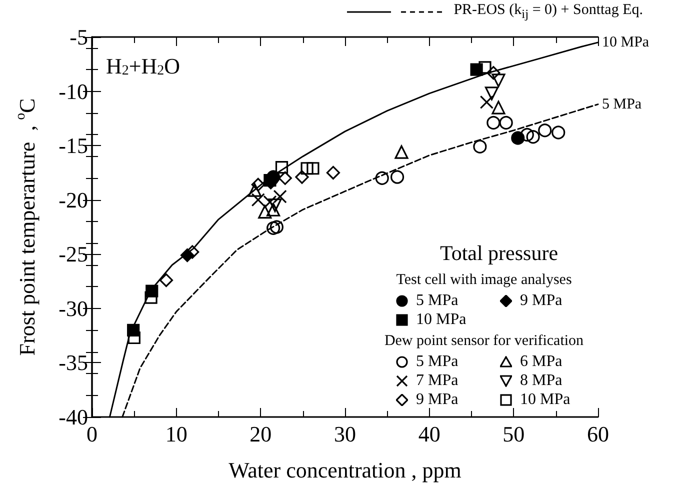 The width and height of the screenshot is (673, 500). I want to click on y-tick-label: -5, so click(79, 37).